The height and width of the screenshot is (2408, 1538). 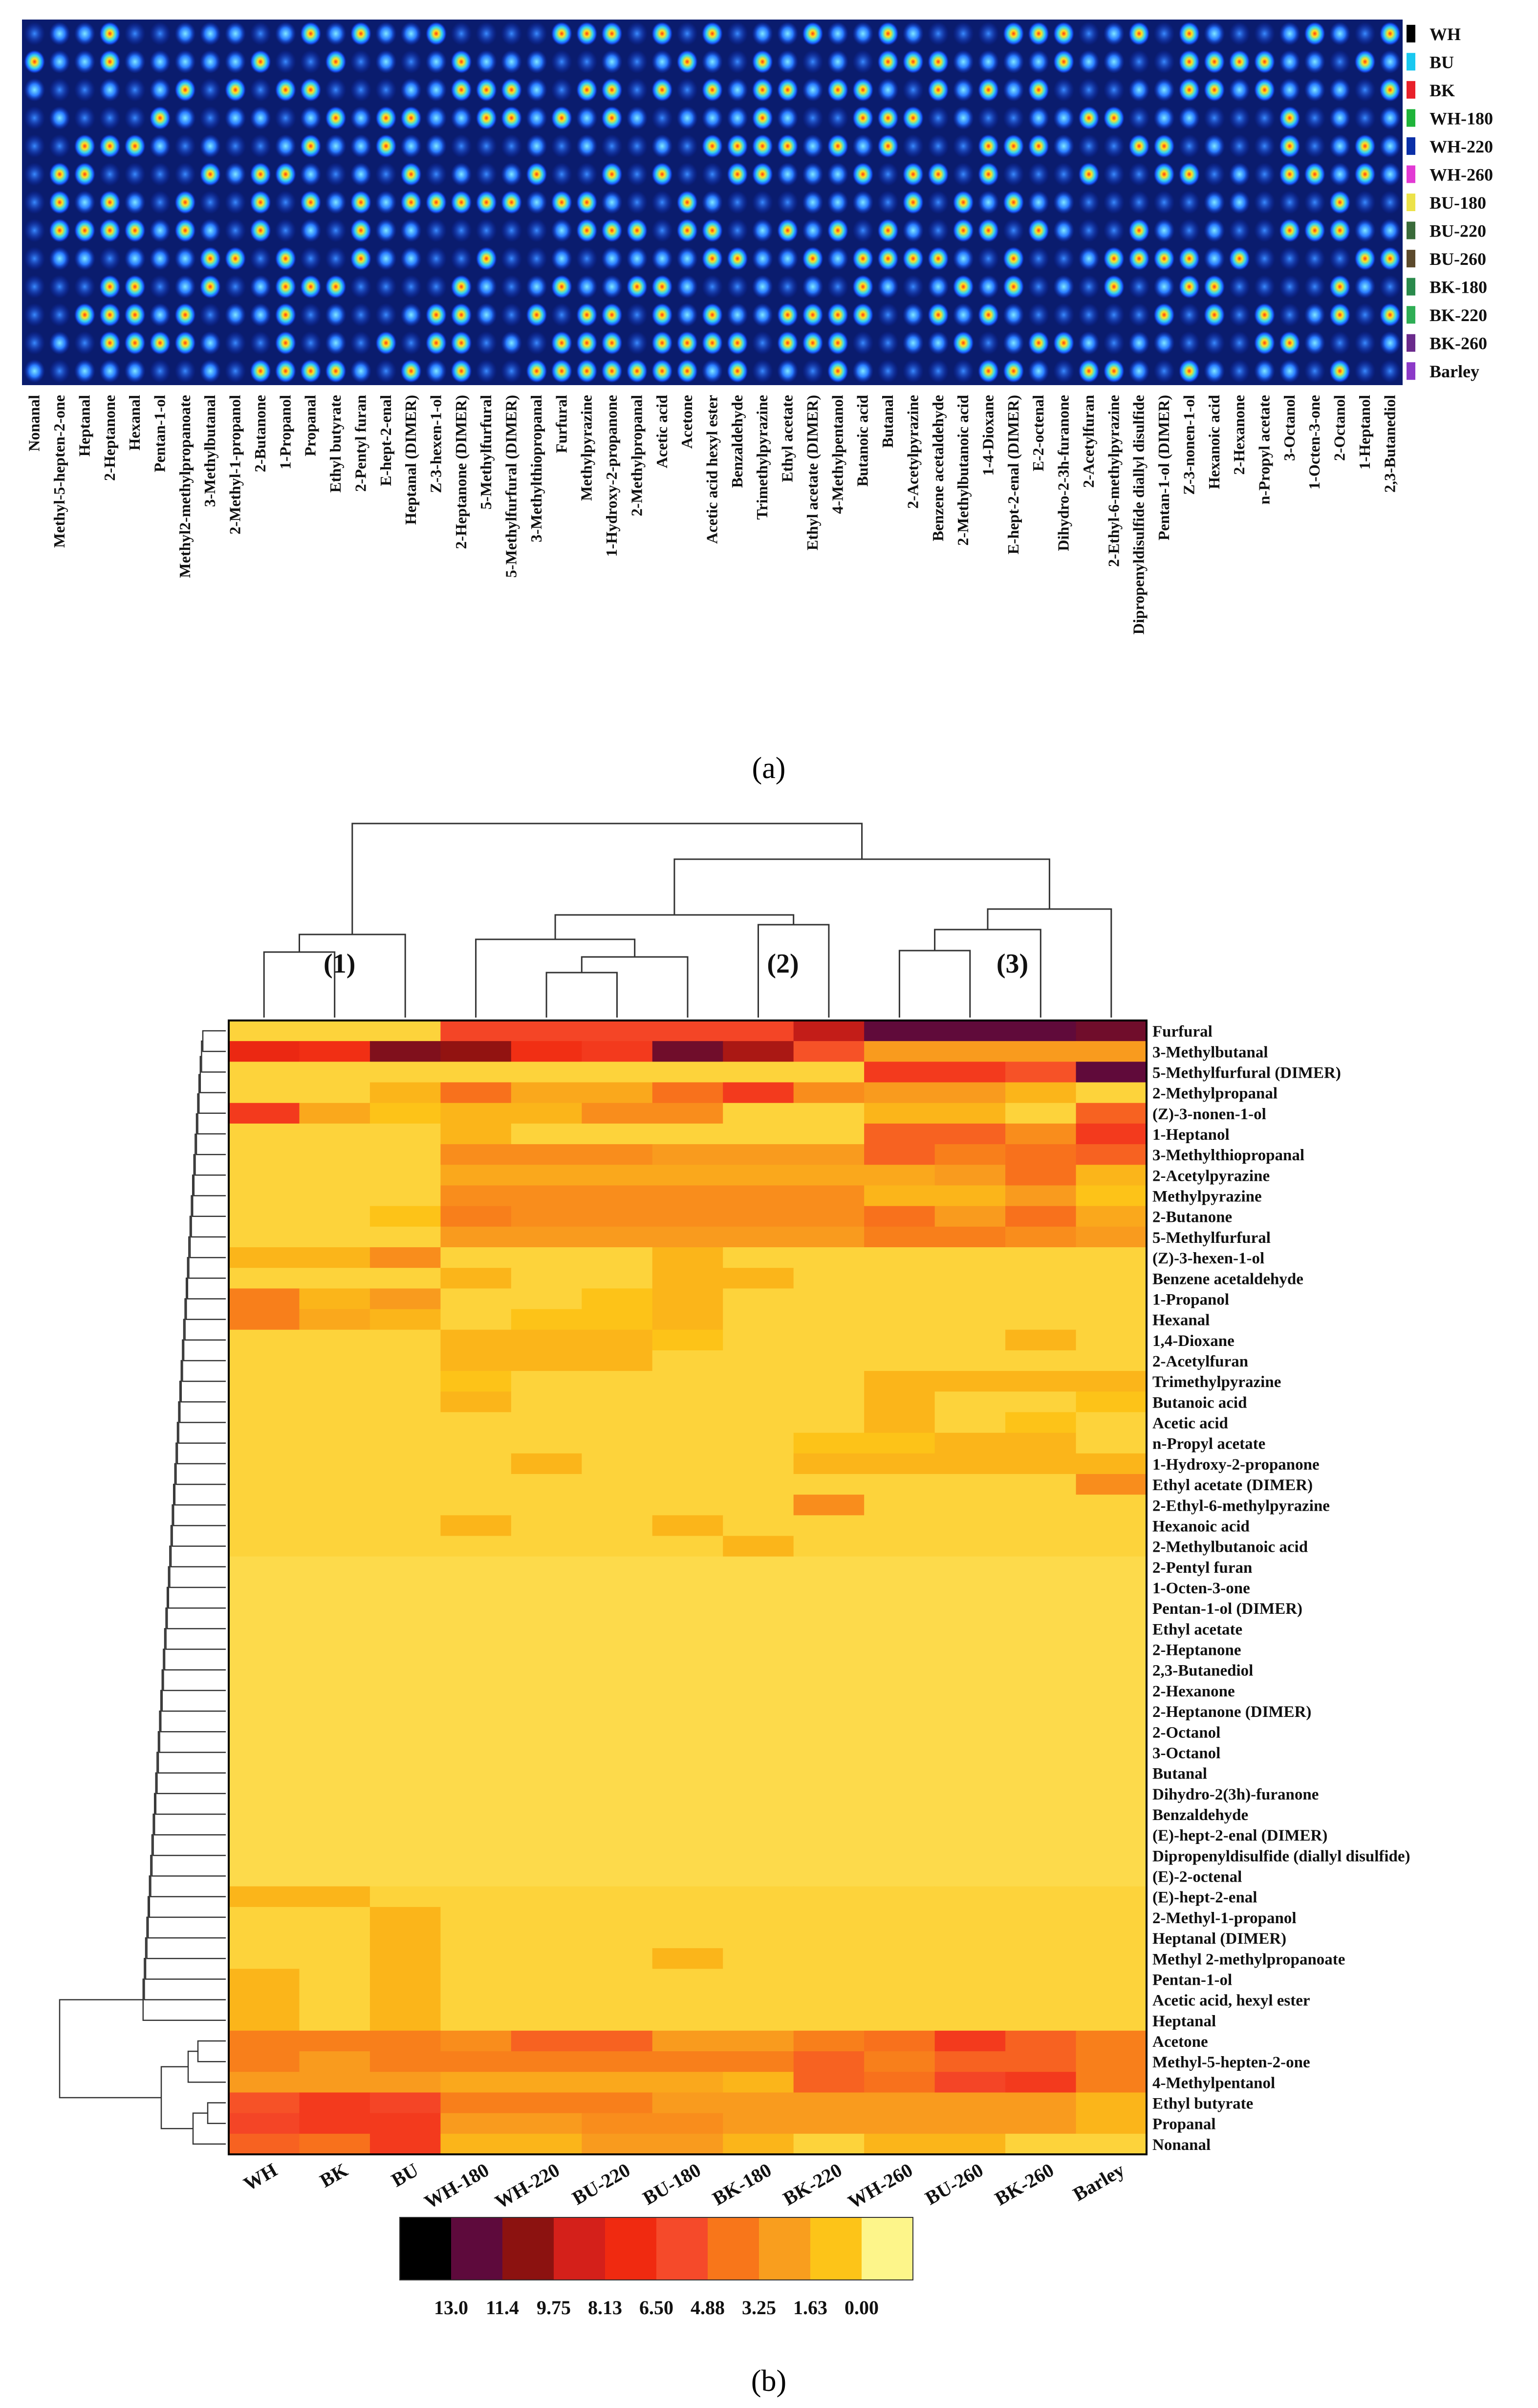 What do you see at coordinates (963, 471) in the screenshot?
I see `compound-label: 2-Methylbutanoic acid` at bounding box center [963, 471].